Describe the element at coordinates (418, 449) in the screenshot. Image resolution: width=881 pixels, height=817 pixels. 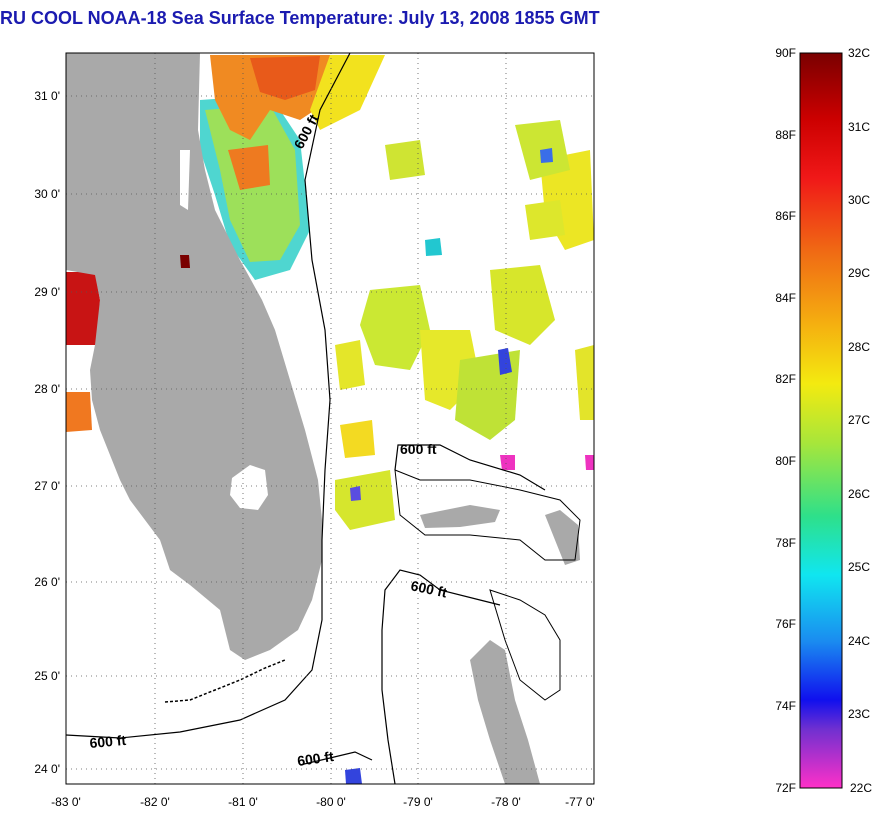
I see `contour-label-bahamas: 600 ft` at that location.